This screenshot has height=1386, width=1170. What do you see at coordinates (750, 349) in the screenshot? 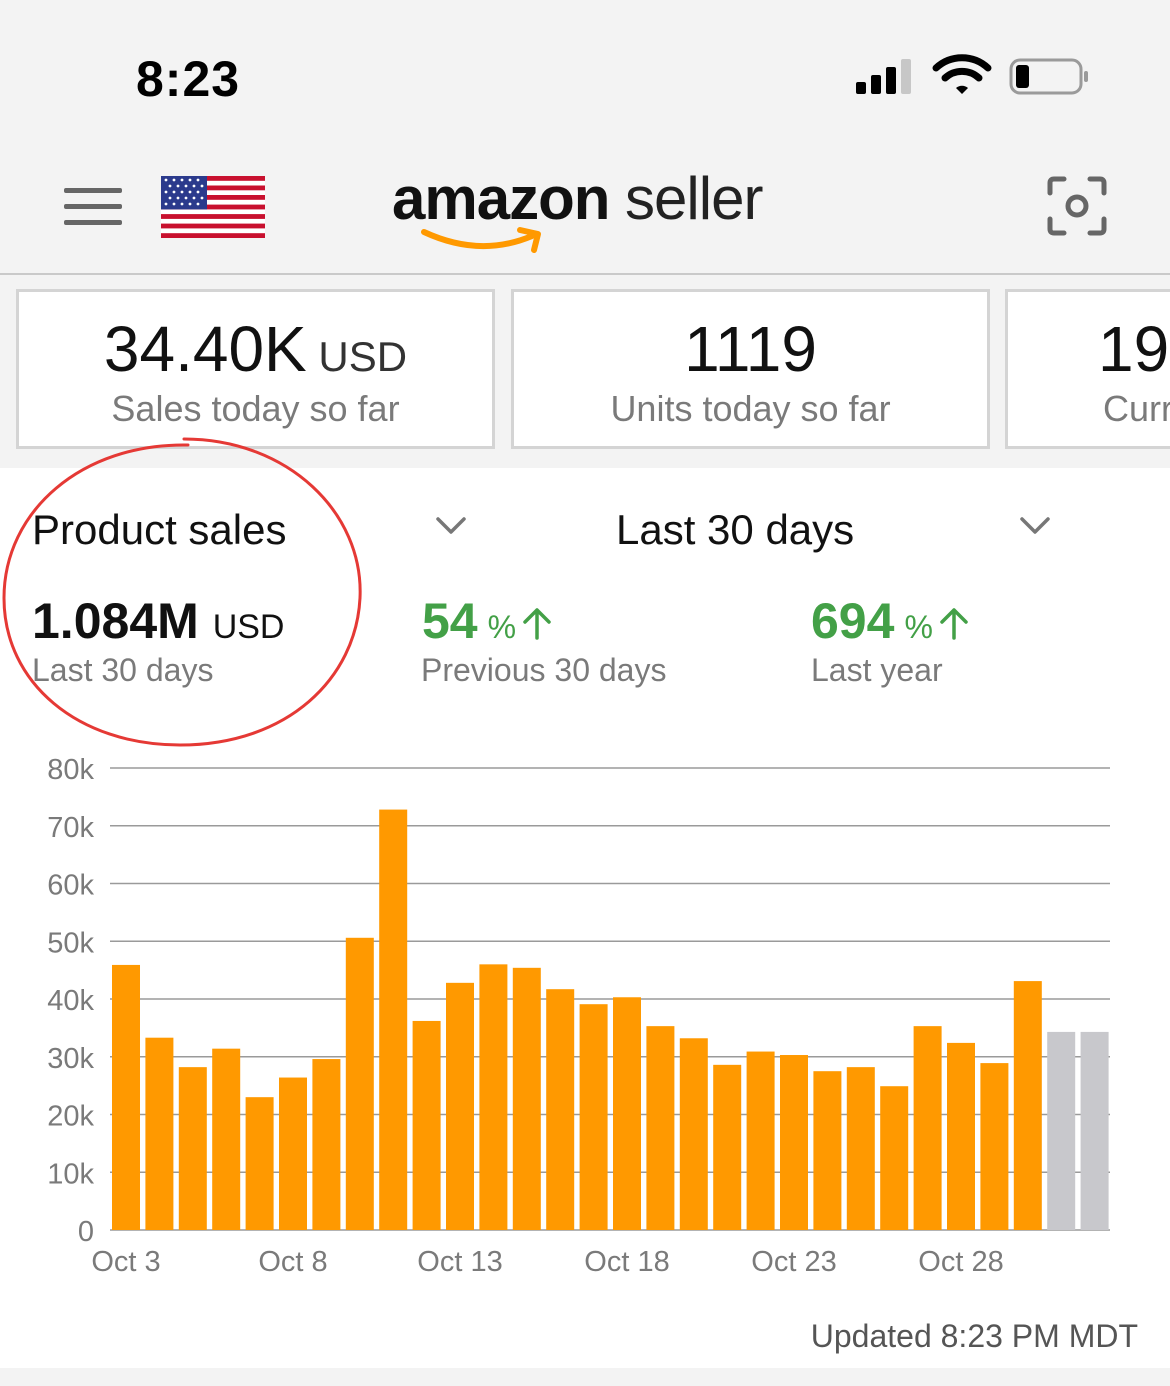
I see `tile-value: 1119` at bounding box center [750, 349].